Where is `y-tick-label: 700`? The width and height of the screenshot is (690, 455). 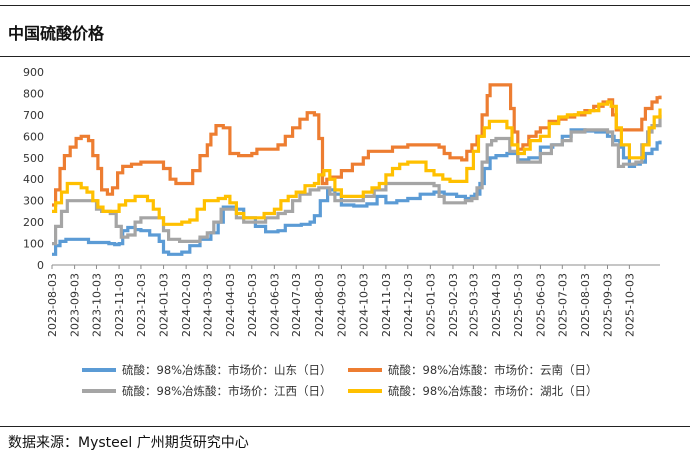
y-tick-label: 700 is located at coordinates (33, 115).